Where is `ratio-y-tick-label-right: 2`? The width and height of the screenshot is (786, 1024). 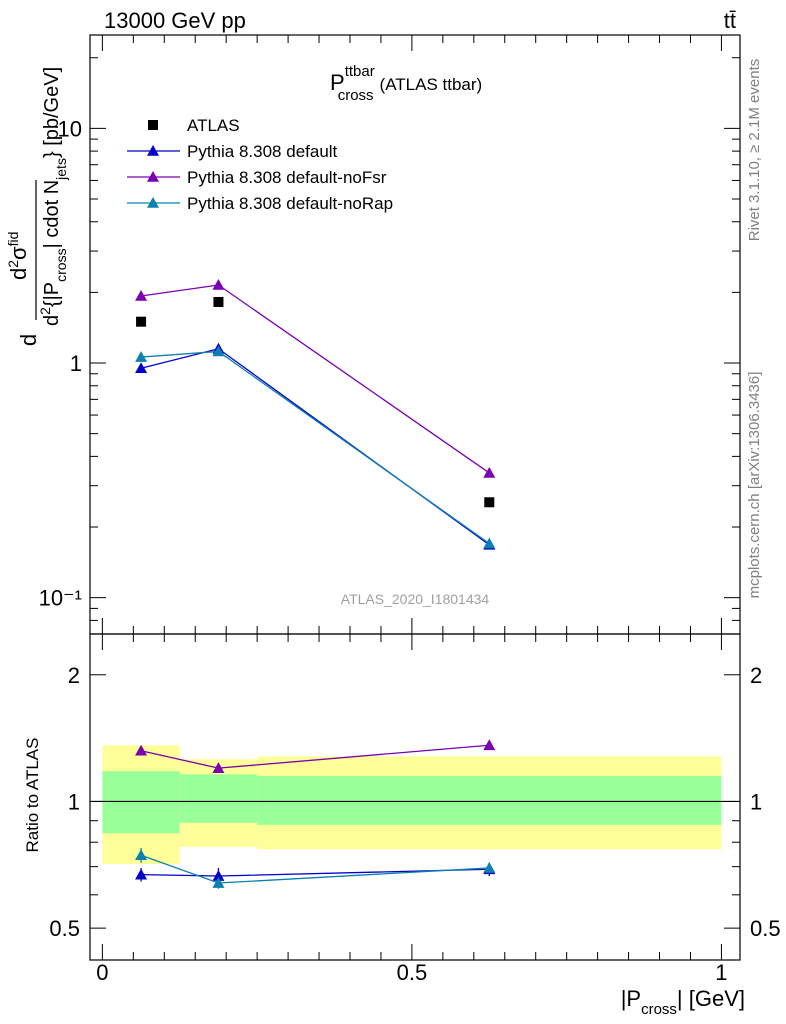 ratio-y-tick-label-right: 2 is located at coordinates (756, 675).